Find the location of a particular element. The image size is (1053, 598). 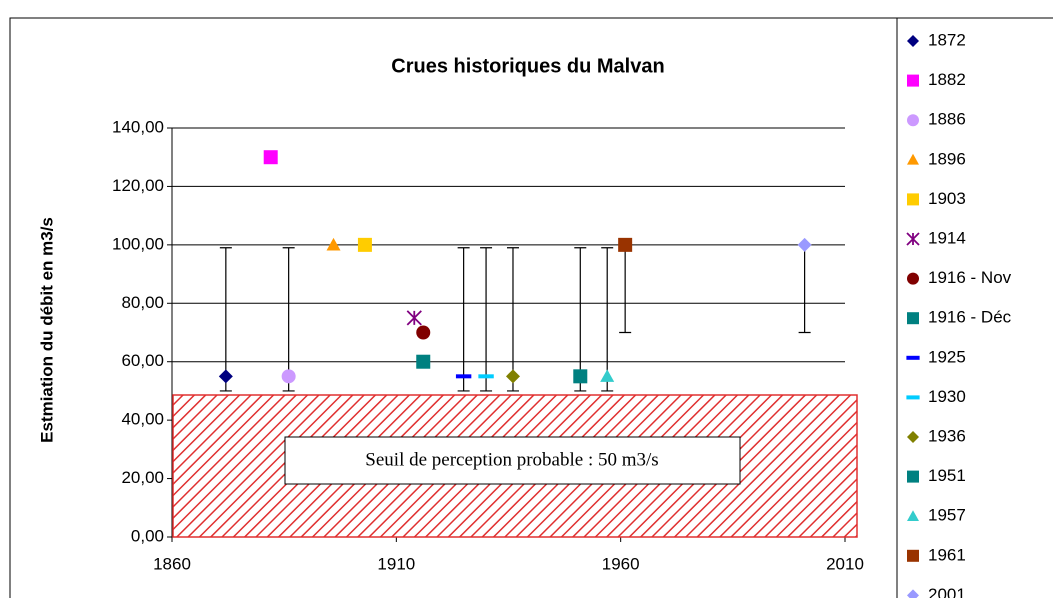

annotation-box is located at coordinates (512, 460).